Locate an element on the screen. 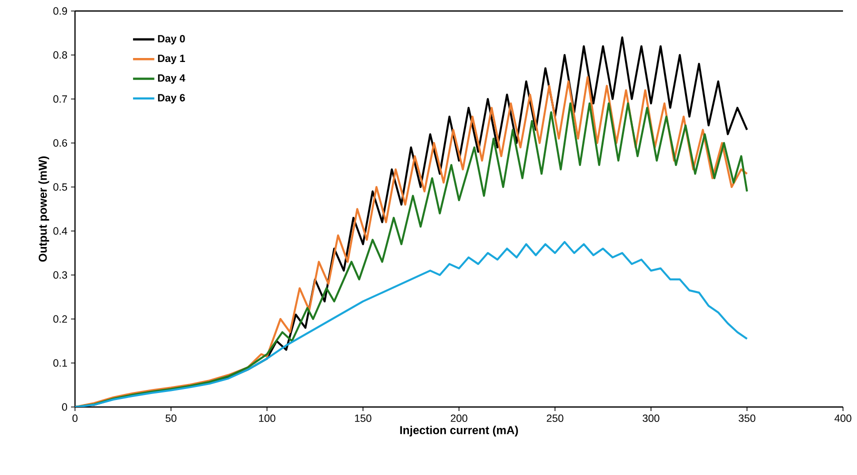  y-tick-label: 0.5 is located at coordinates (60, 187).